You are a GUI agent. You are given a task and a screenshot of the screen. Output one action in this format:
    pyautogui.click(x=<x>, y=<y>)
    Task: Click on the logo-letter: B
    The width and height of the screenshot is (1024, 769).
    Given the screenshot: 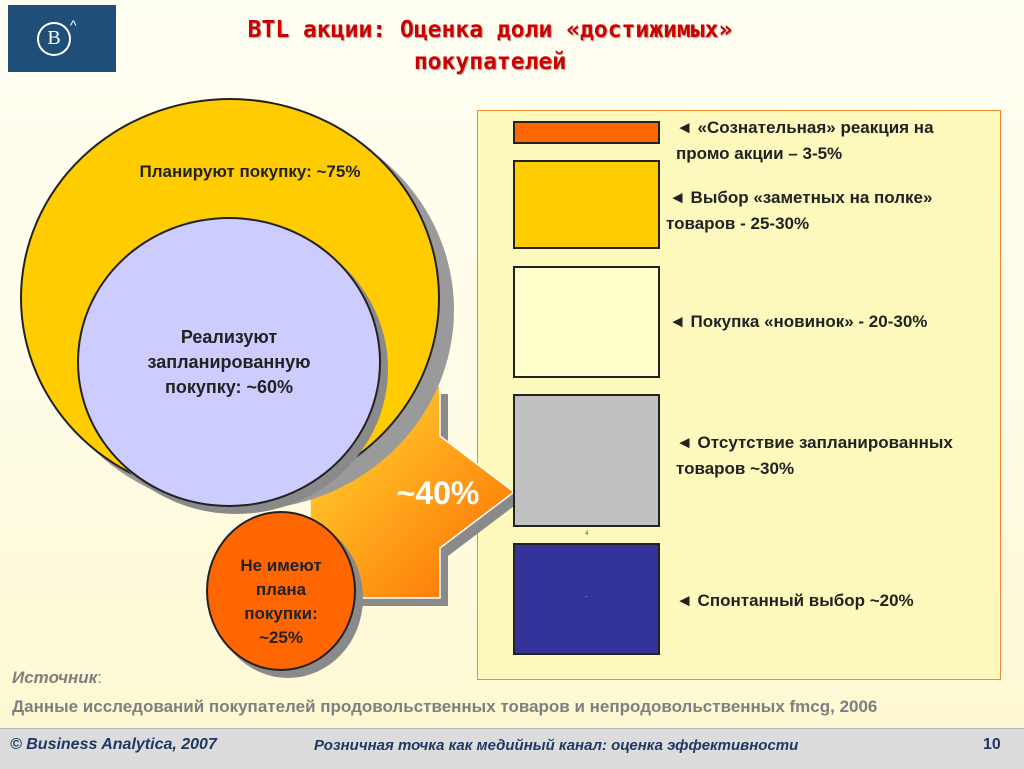 What is the action you would take?
    pyautogui.click(x=54, y=38)
    